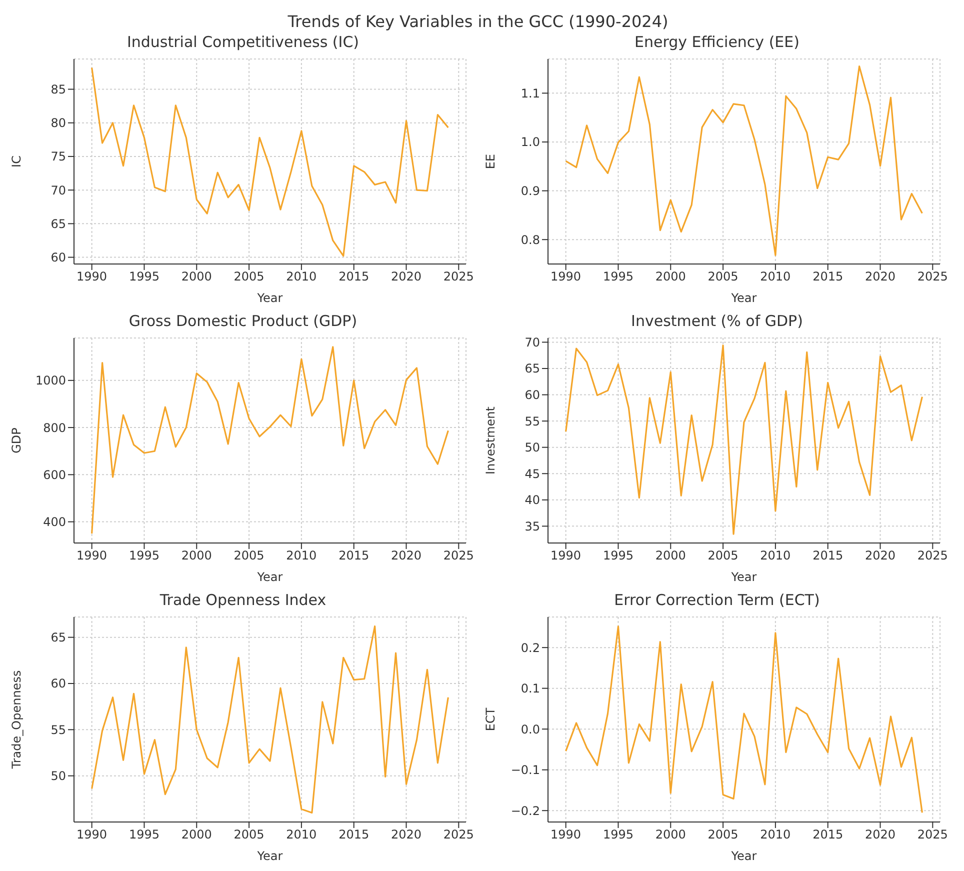  I want to click on y-tick-label: 0.8, so click(530, 239).